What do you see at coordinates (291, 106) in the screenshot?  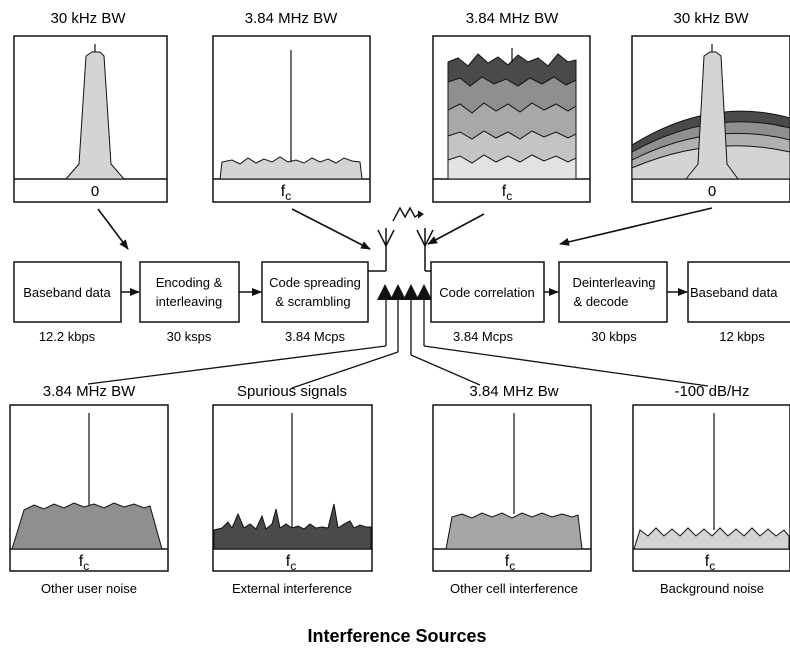 I see `top-spectrum-2: 3.84 MHz BW fc` at bounding box center [291, 106].